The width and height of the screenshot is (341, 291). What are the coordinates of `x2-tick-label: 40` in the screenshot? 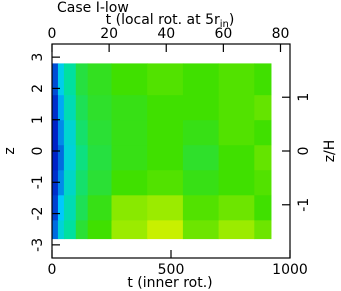 It's located at (166, 34).